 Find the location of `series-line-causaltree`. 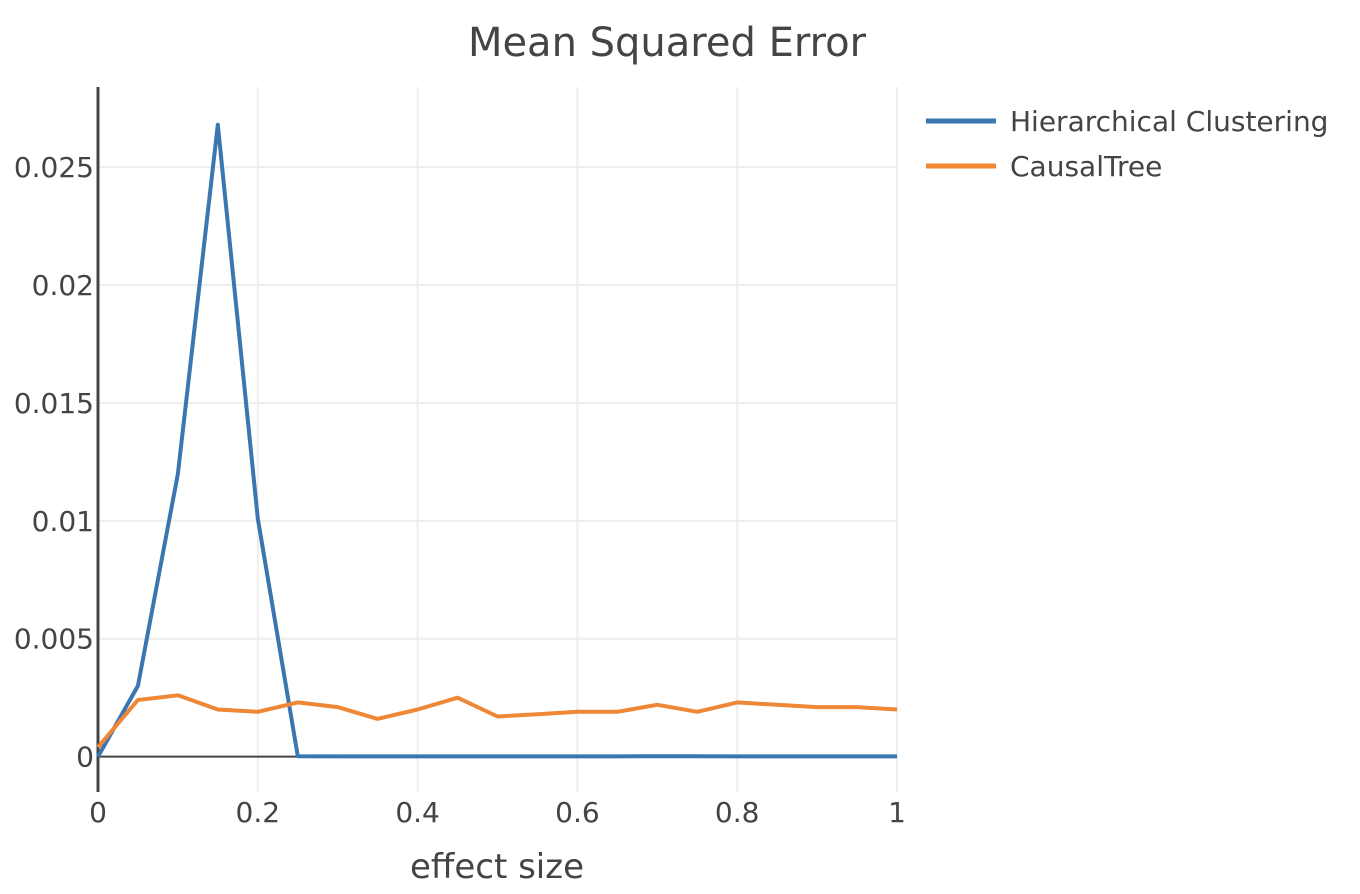

series-line-causaltree is located at coordinates (497, 721).